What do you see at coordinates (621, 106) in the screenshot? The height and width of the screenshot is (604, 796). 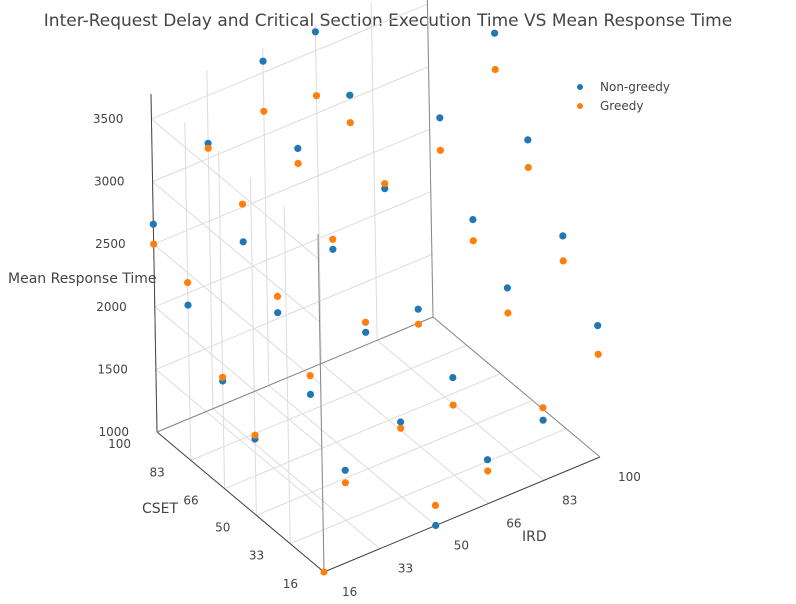 I see `legend-label: Greedy` at bounding box center [621, 106].